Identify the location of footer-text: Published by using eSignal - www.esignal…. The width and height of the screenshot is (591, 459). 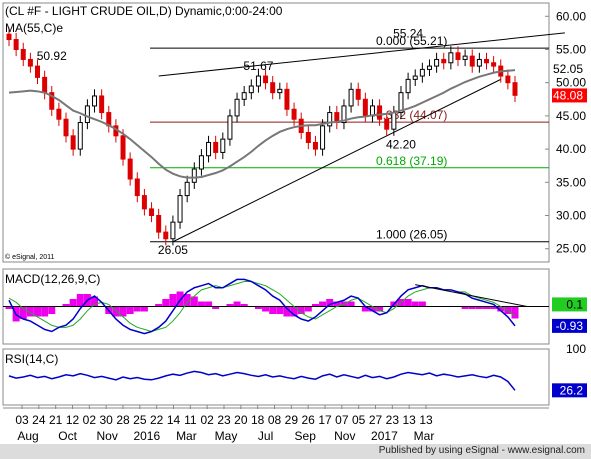
(481, 450).